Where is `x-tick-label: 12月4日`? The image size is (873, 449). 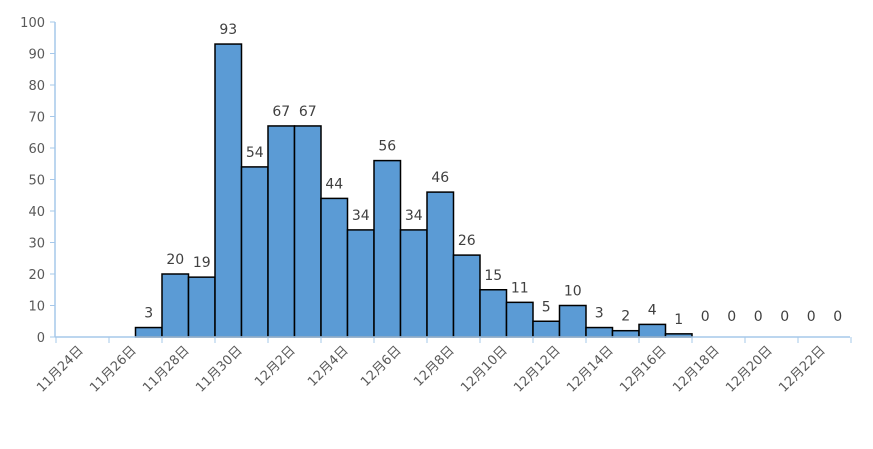
x-tick-label: 12月4日 is located at coordinates (328, 366).